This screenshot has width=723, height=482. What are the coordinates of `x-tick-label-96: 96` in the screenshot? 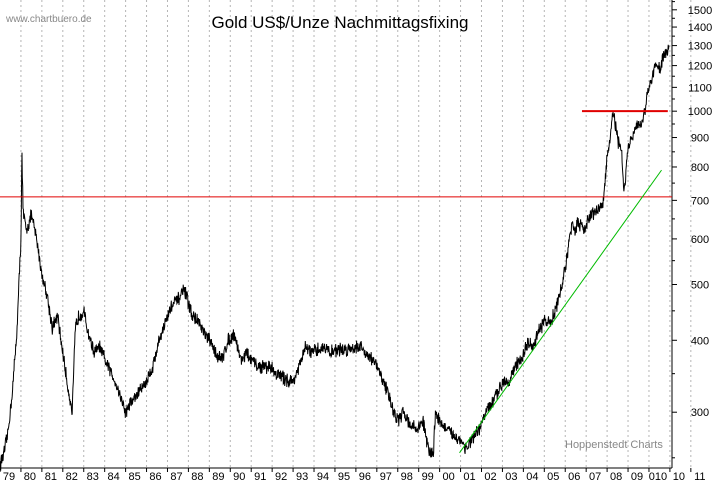 It's located at (365, 476).